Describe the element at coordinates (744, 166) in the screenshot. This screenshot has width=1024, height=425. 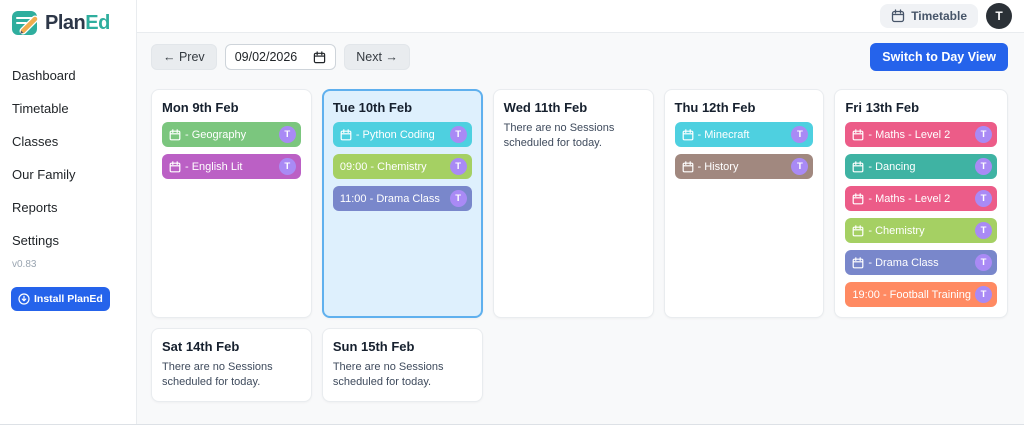
I see `session-pill-history: - History T` at that location.